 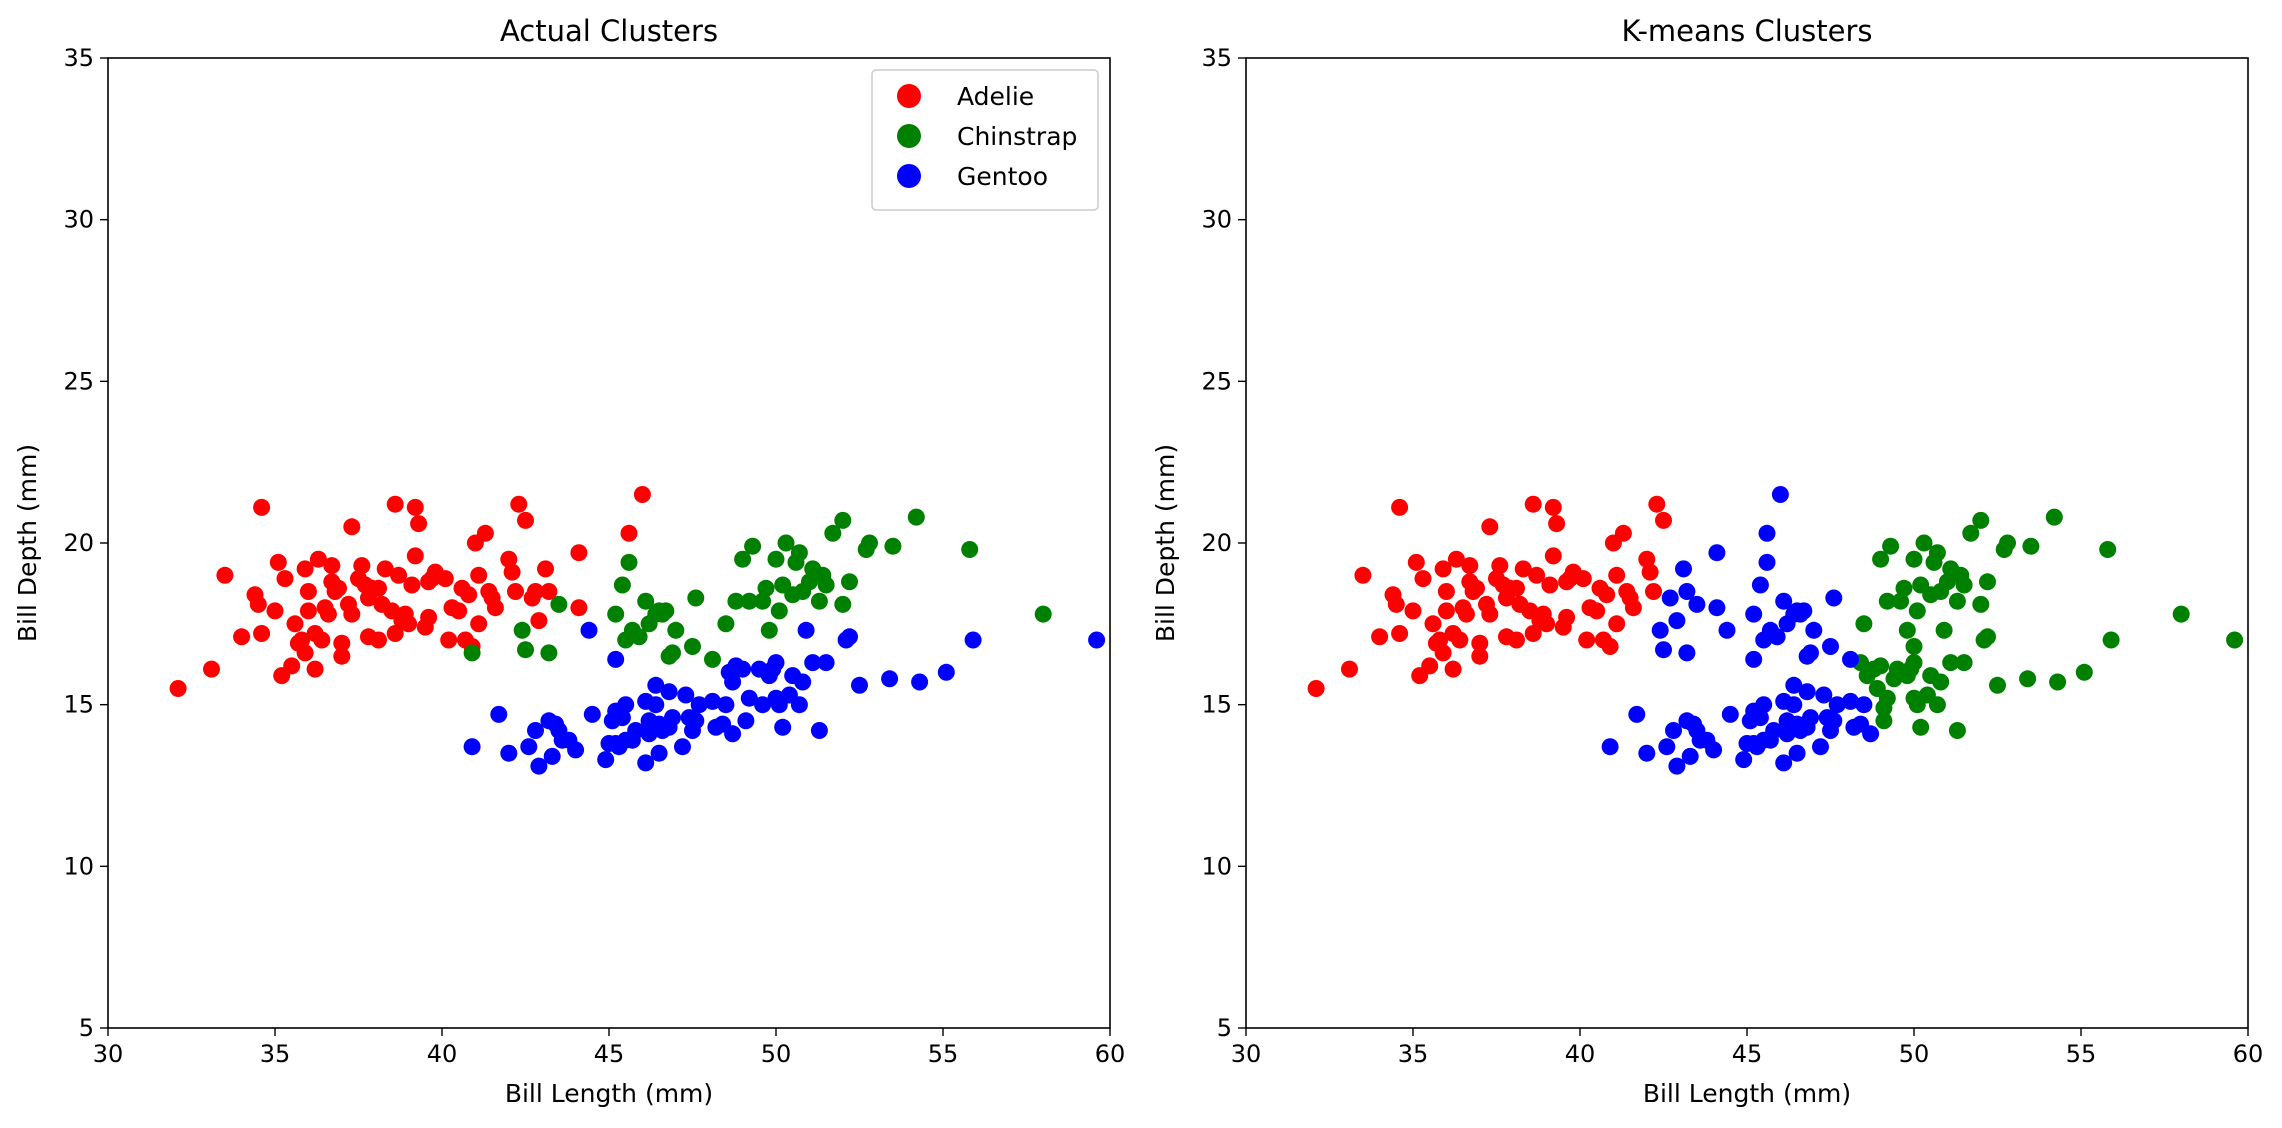 I want to click on y-tick-label: 5, so click(x=1224, y=1028).